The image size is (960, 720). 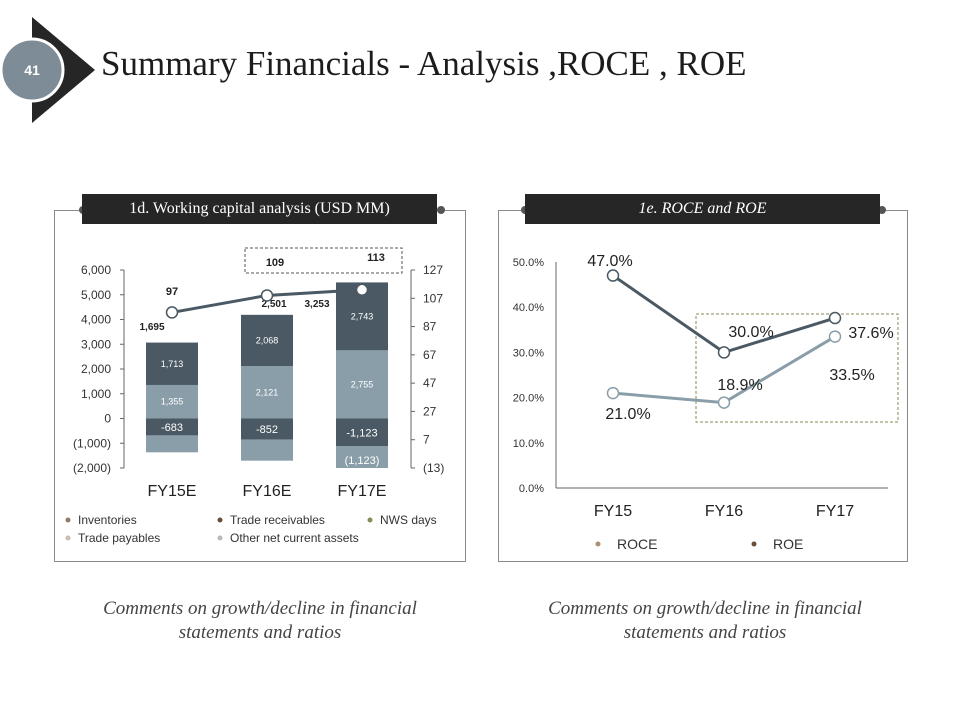 What do you see at coordinates (376, 258) in the screenshot?
I see `wc-nws-label: 113` at bounding box center [376, 258].